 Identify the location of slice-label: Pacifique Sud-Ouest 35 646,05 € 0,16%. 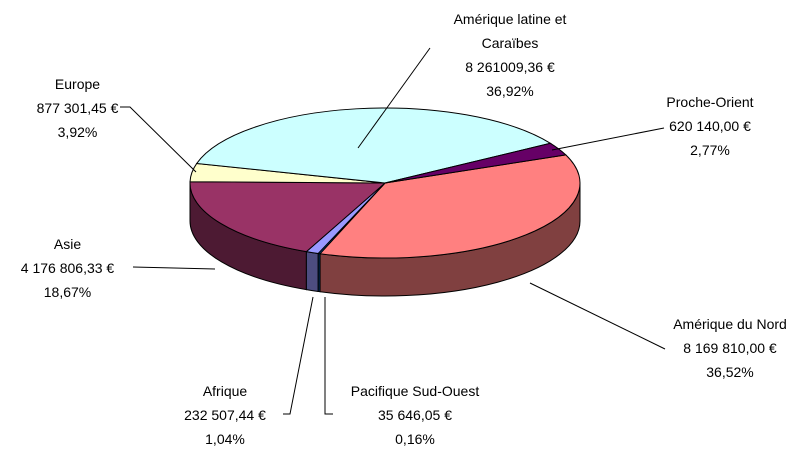
(415, 415).